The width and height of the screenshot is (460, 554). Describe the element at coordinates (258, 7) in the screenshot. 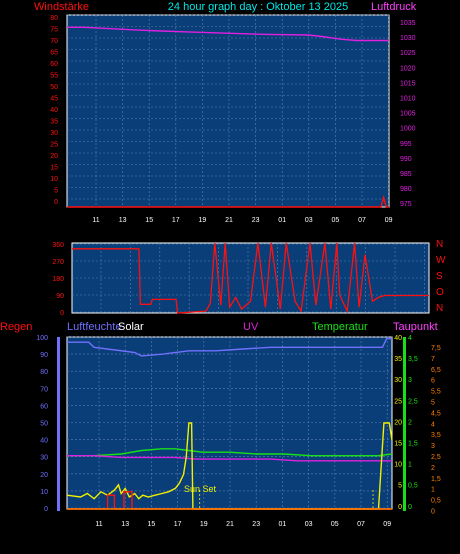

I see `chart1-title: 24 hour graph day : Oktober 13 2025` at that location.